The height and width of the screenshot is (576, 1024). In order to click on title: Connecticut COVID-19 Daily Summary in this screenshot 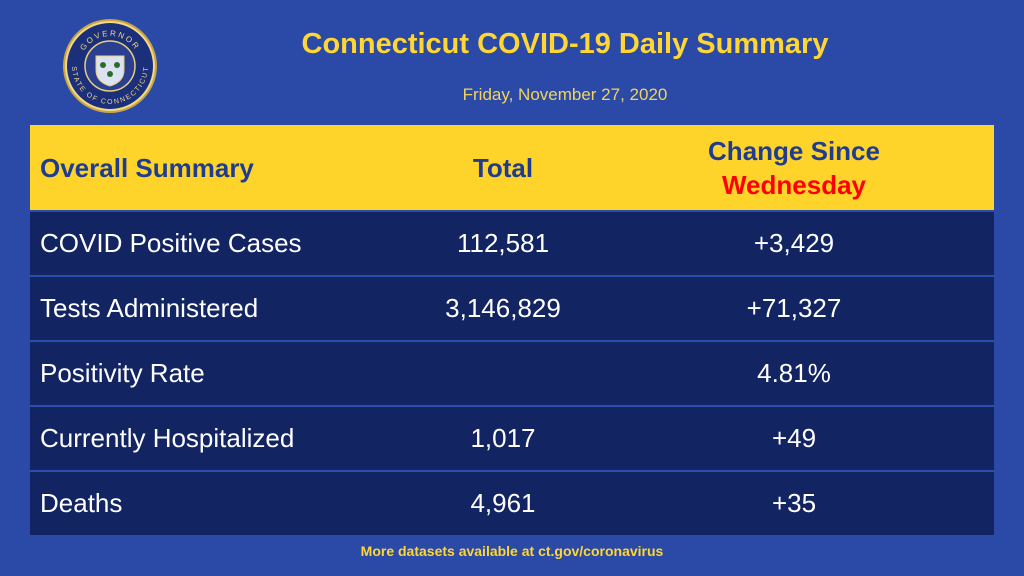, I will do `click(565, 44)`.